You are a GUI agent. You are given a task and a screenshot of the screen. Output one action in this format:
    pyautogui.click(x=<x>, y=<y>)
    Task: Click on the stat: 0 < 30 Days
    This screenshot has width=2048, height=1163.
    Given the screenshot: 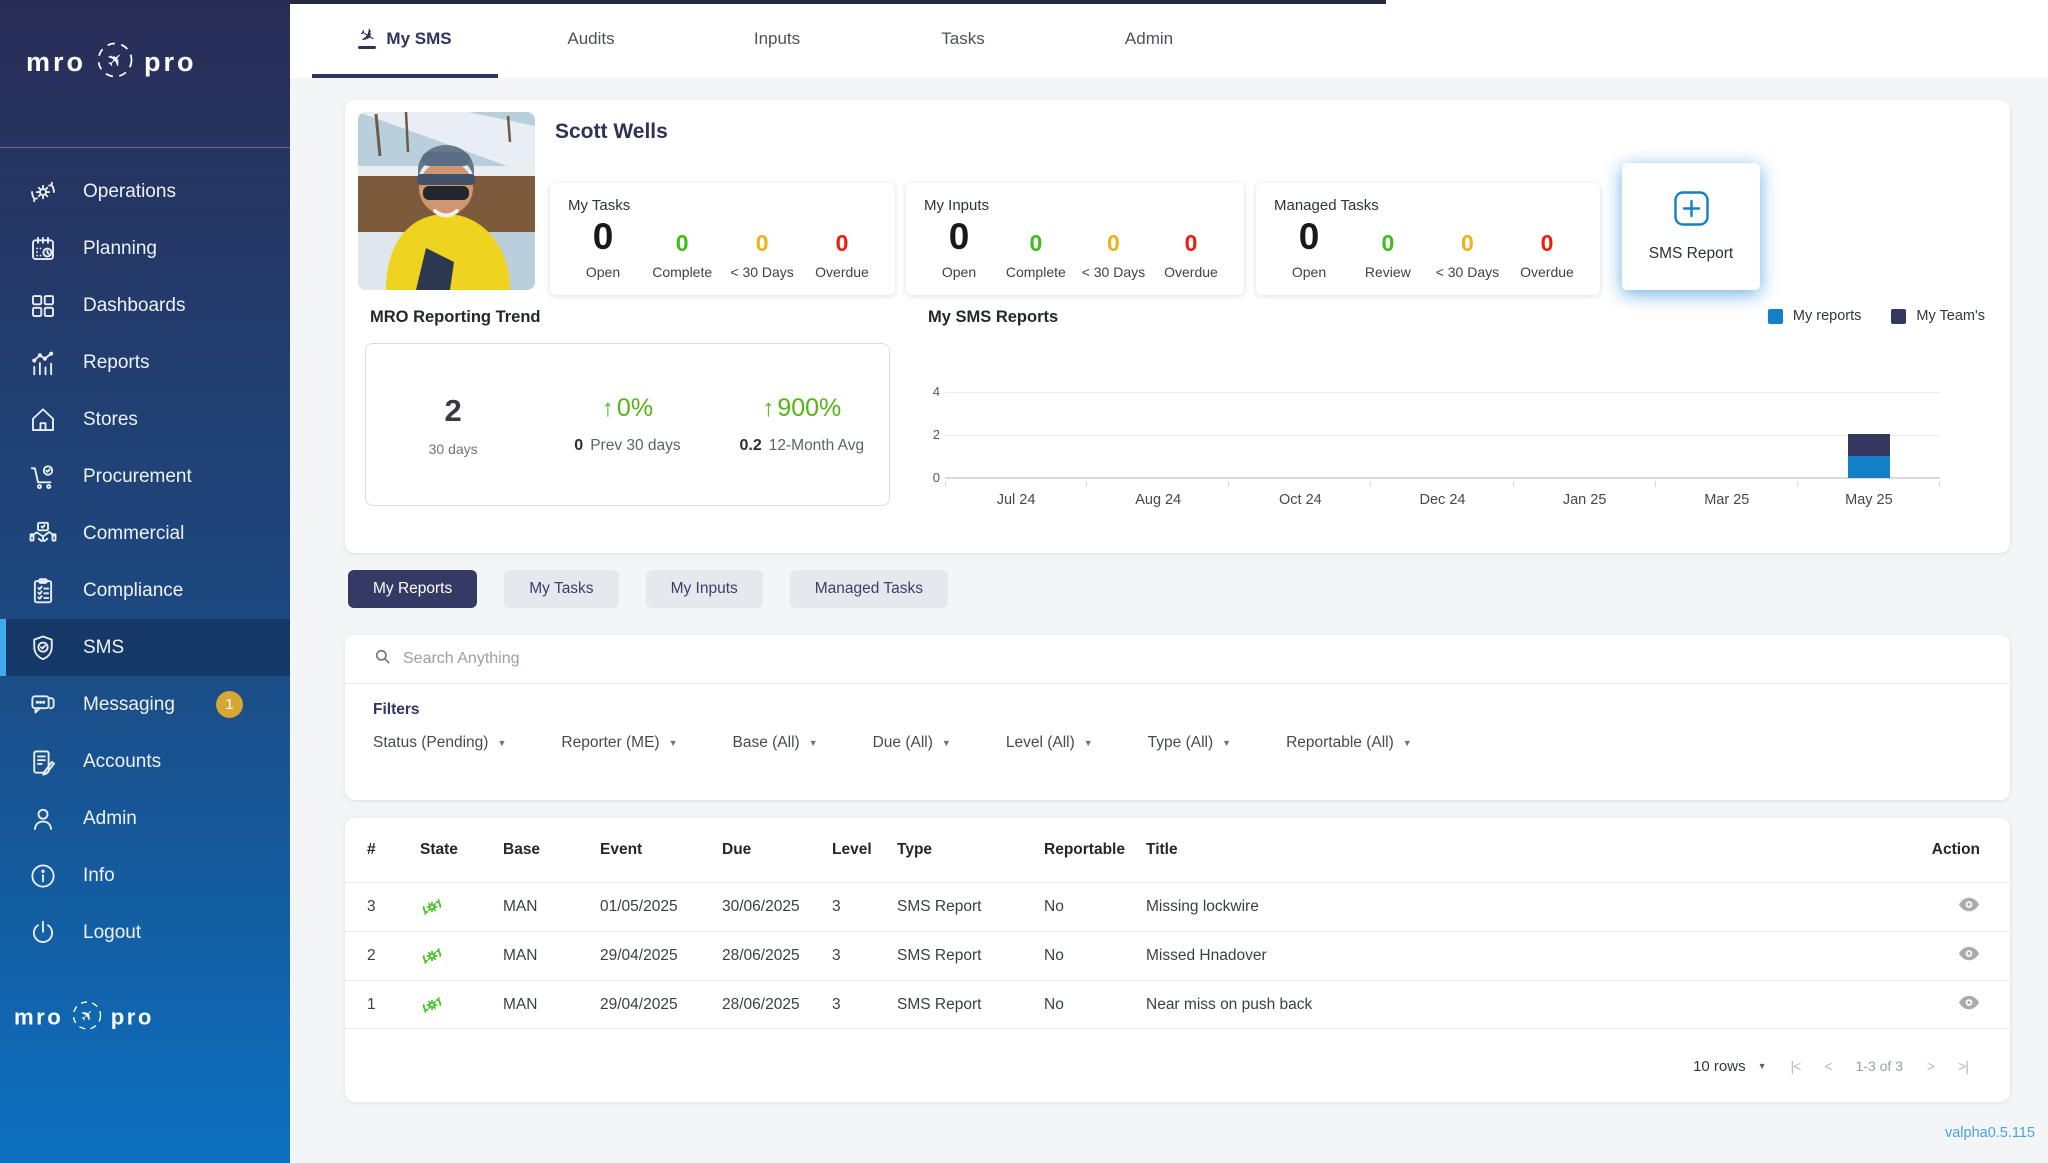 What is the action you would take?
    pyautogui.click(x=1467, y=255)
    